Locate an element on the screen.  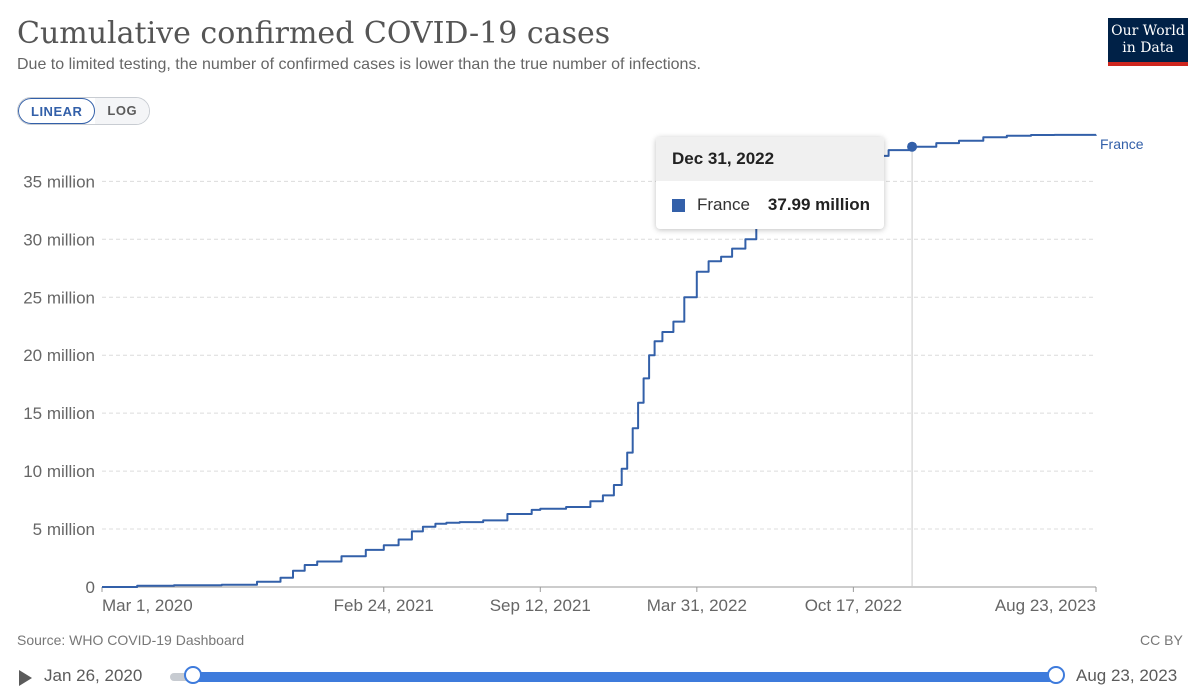
y-tick-label: 35 million is located at coordinates (59, 181).